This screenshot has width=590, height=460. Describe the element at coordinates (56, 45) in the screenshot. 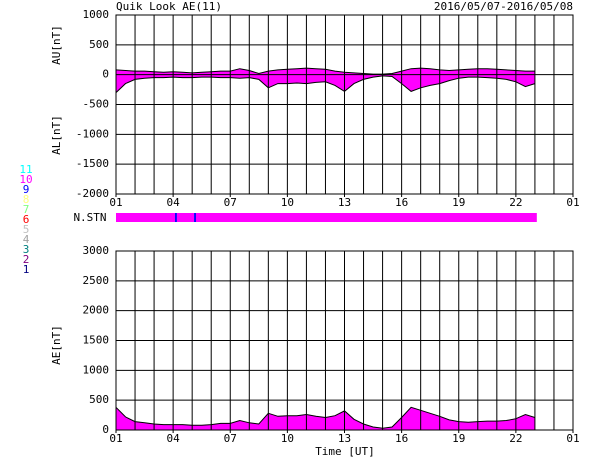

I see `y-axis-label: AU[nT]` at that location.